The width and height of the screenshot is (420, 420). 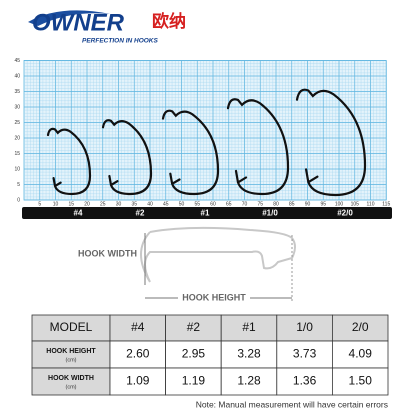 What do you see at coordinates (17, 169) in the screenshot?
I see `y-tick-label: 10` at bounding box center [17, 169].